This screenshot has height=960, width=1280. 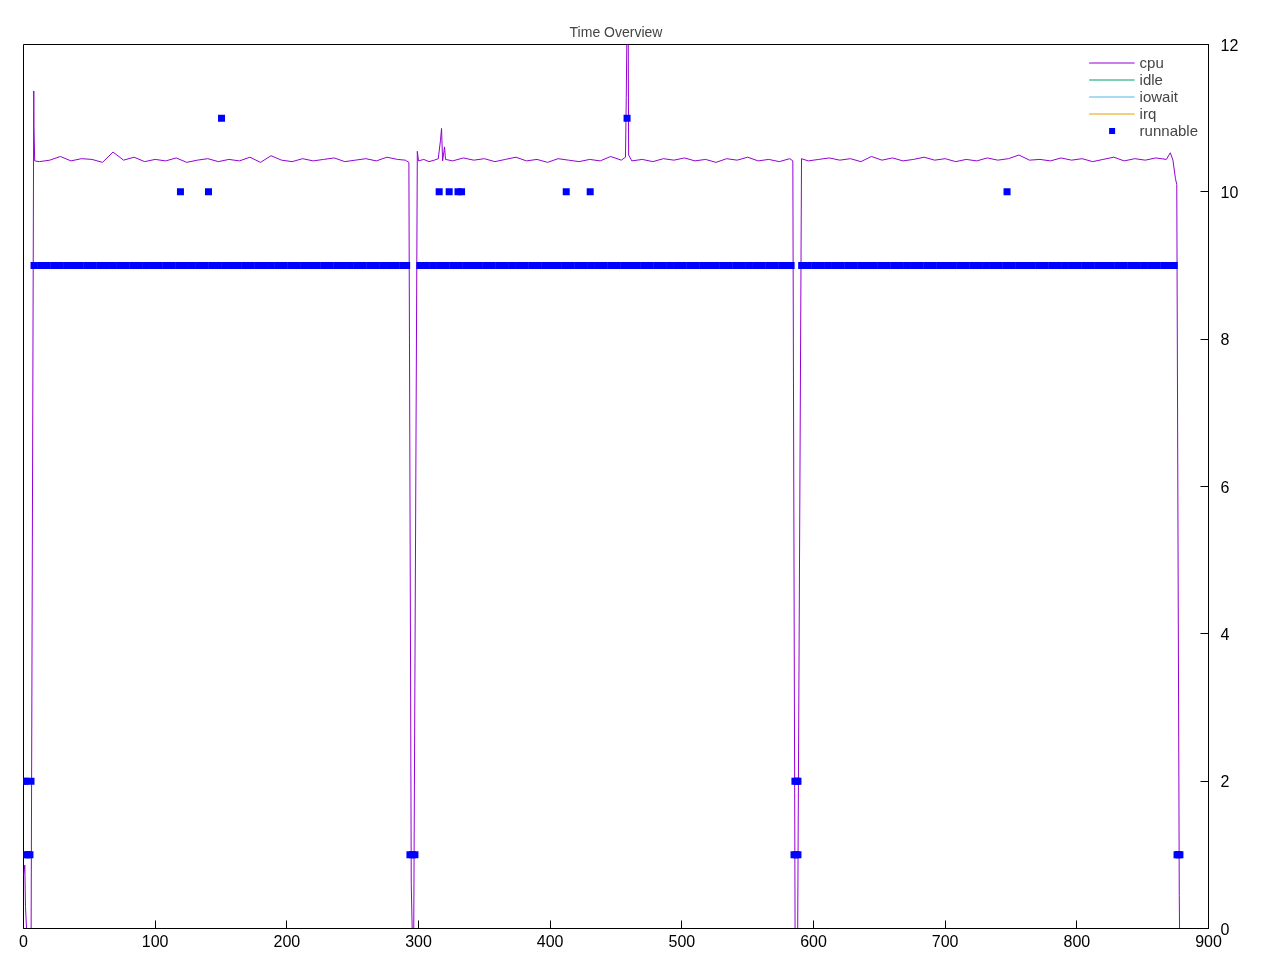 What do you see at coordinates (813, 941) in the screenshot?
I see `x-tick-label: 600` at bounding box center [813, 941].